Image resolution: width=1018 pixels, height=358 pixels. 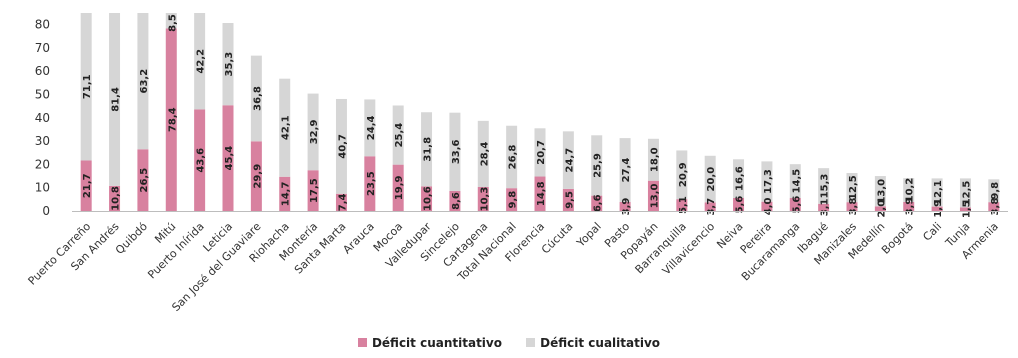 I want to click on value-label: 5,1, so click(x=683, y=205).